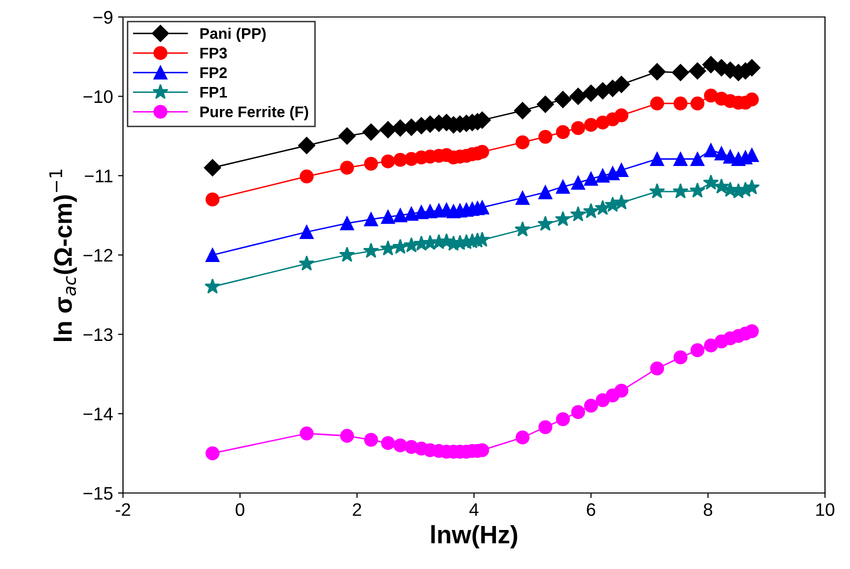 The height and width of the screenshot is (569, 850). Describe the element at coordinates (98, 255) in the screenshot. I see `y-tick-label: −12` at that location.